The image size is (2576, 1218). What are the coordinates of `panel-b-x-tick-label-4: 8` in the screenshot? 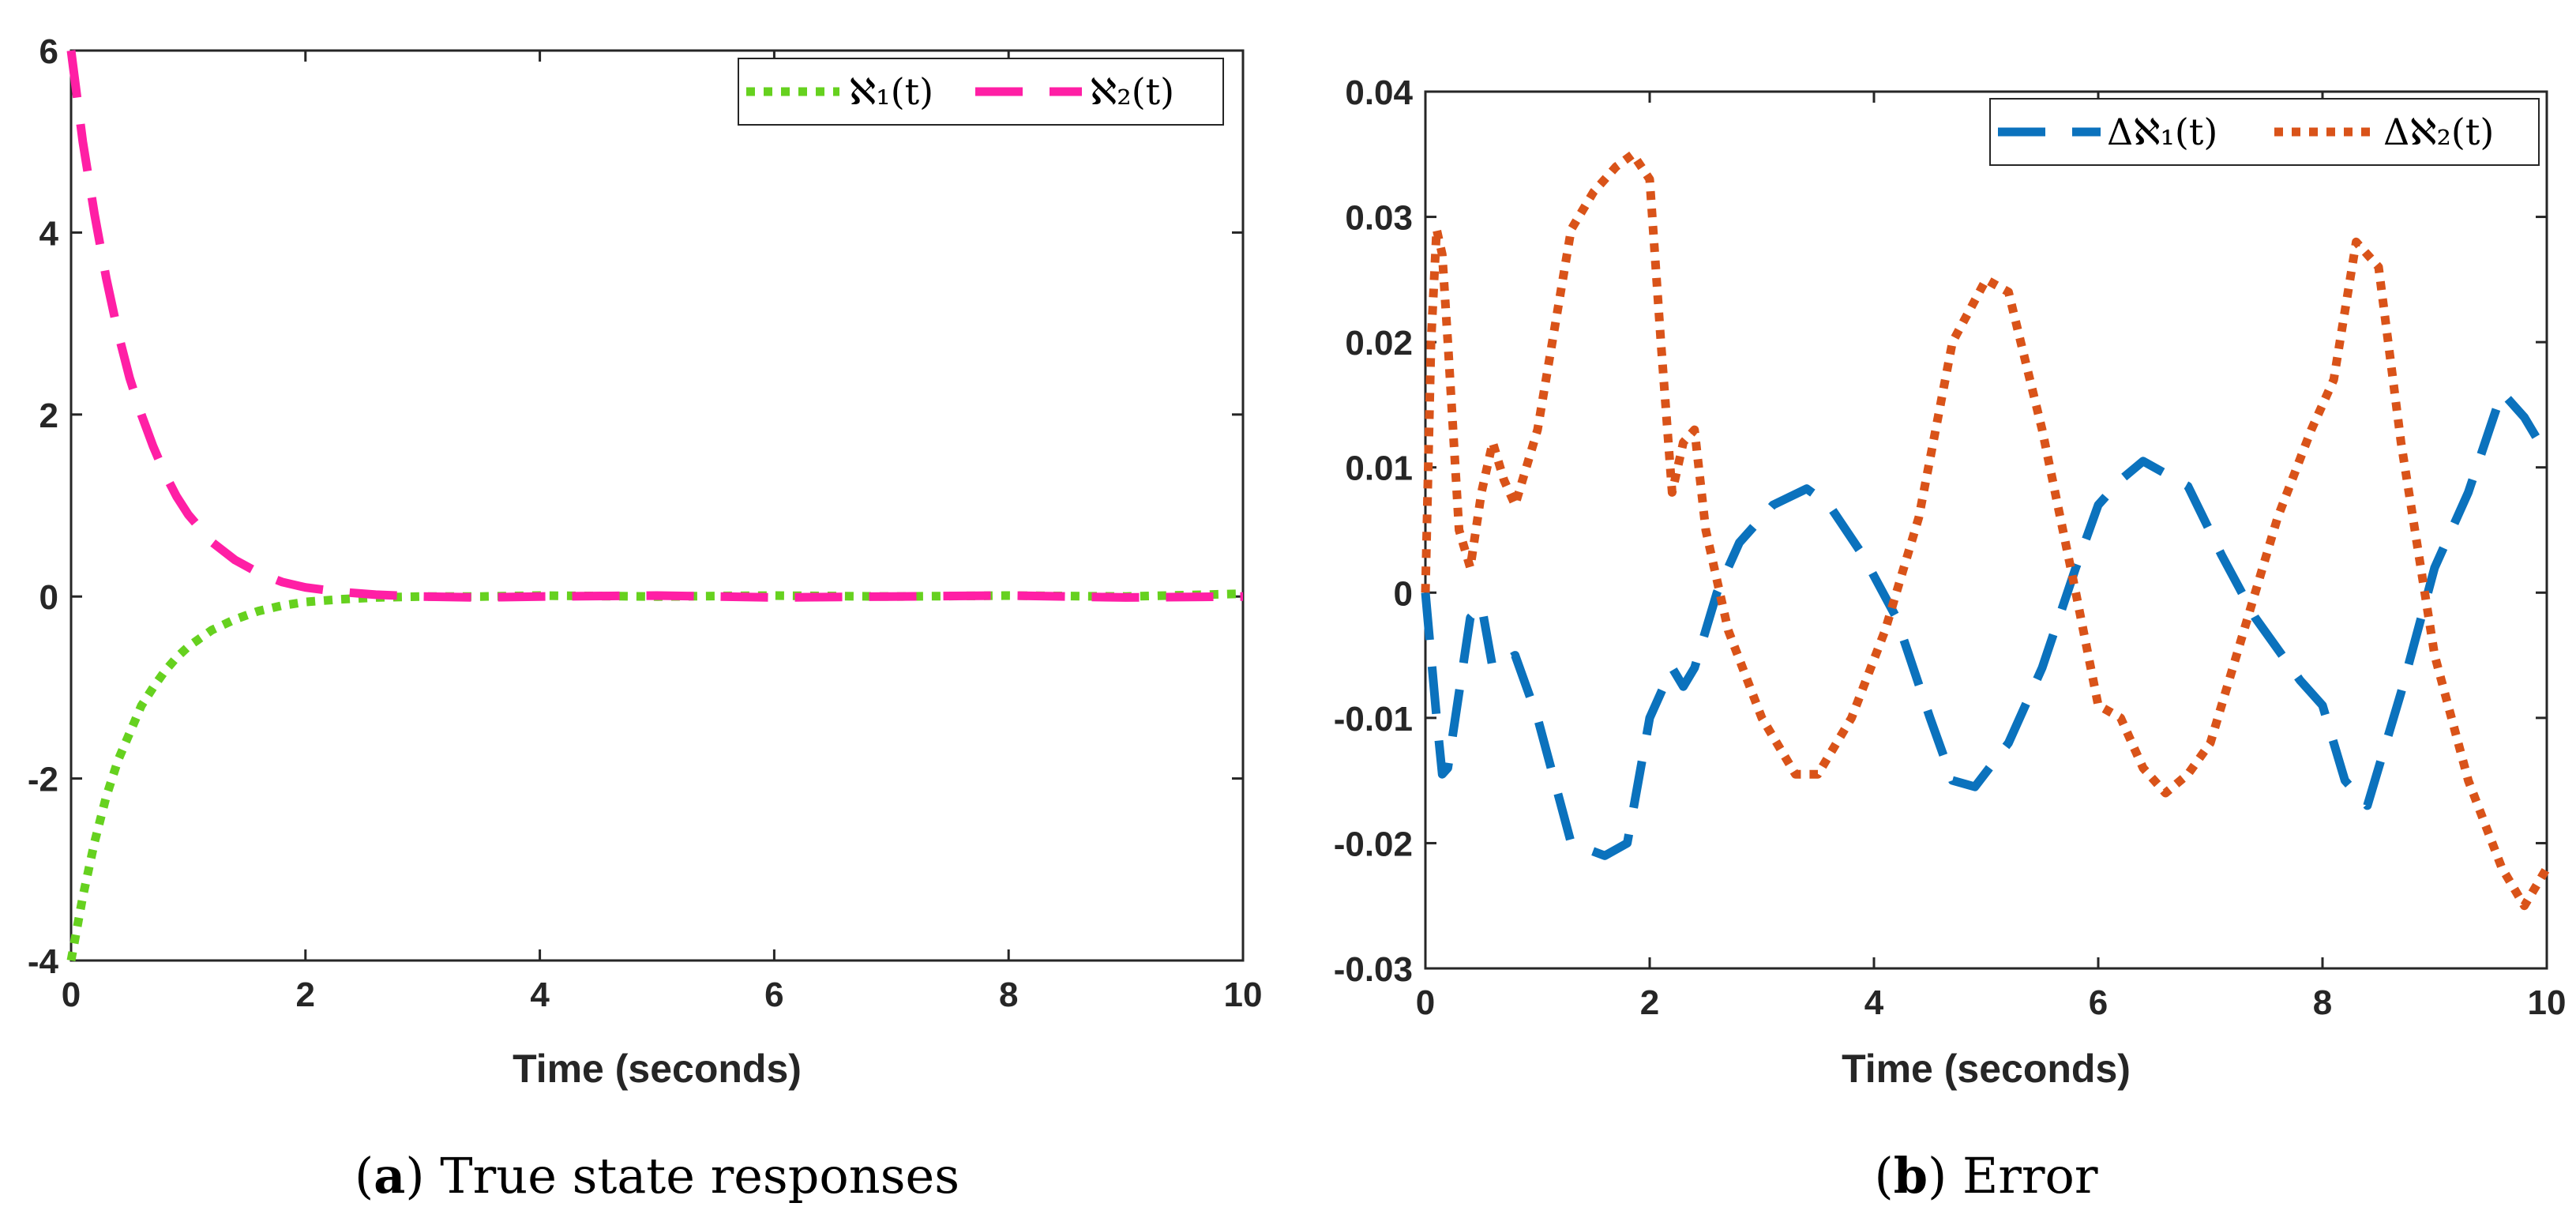 It's located at (2322, 1002).